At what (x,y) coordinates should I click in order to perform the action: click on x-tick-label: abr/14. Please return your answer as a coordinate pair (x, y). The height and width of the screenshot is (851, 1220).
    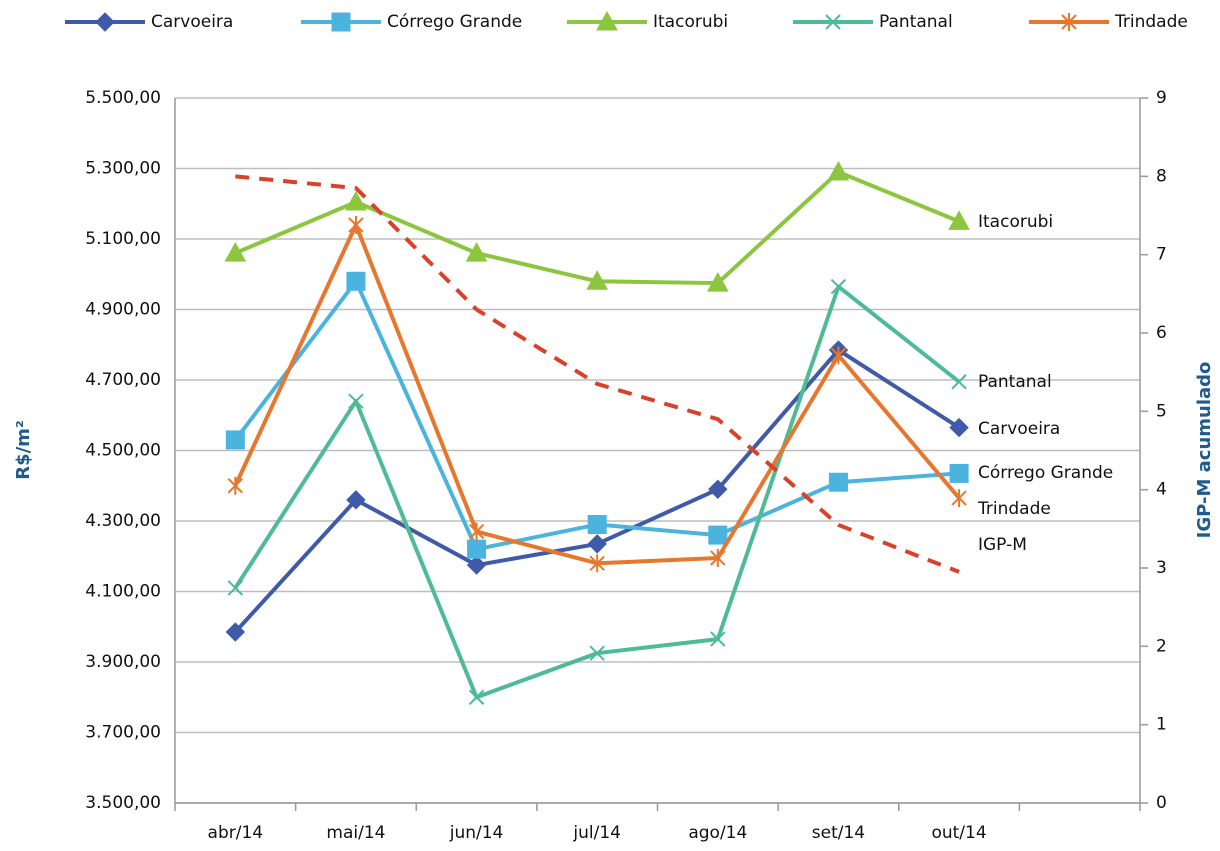
    Looking at the image, I should click on (236, 833).